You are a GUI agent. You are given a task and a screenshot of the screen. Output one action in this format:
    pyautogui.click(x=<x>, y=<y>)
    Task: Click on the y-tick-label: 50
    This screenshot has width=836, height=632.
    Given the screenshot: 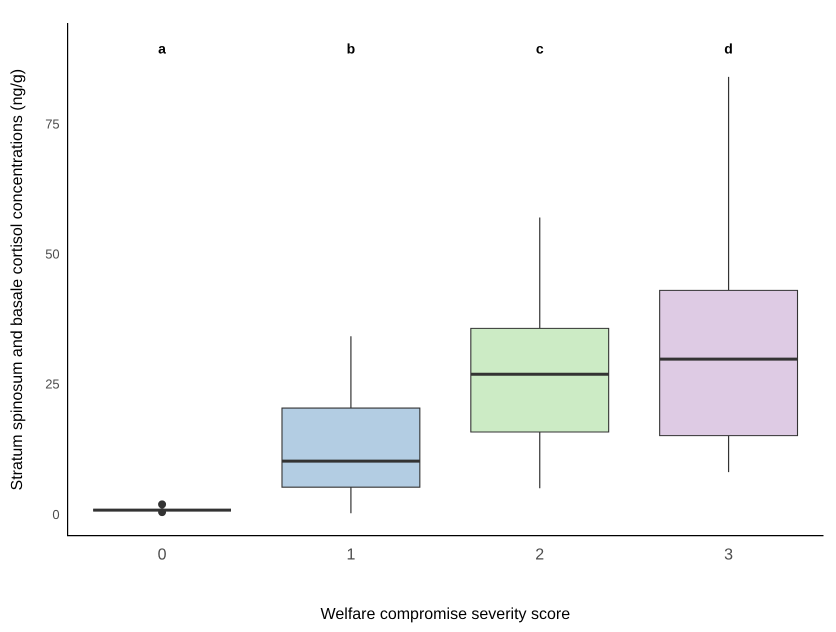 What is the action you would take?
    pyautogui.click(x=52, y=254)
    